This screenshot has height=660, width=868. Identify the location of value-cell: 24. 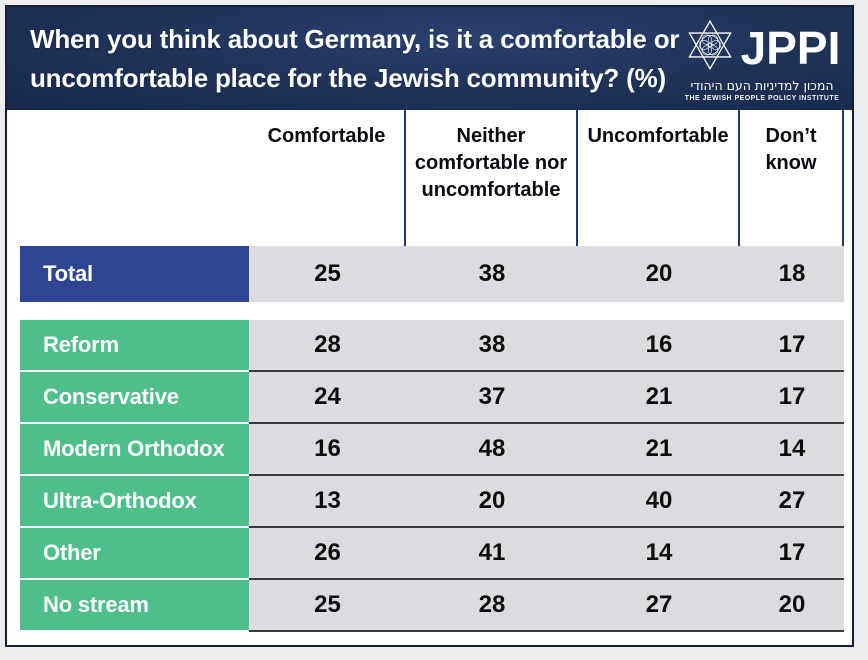
(327, 398).